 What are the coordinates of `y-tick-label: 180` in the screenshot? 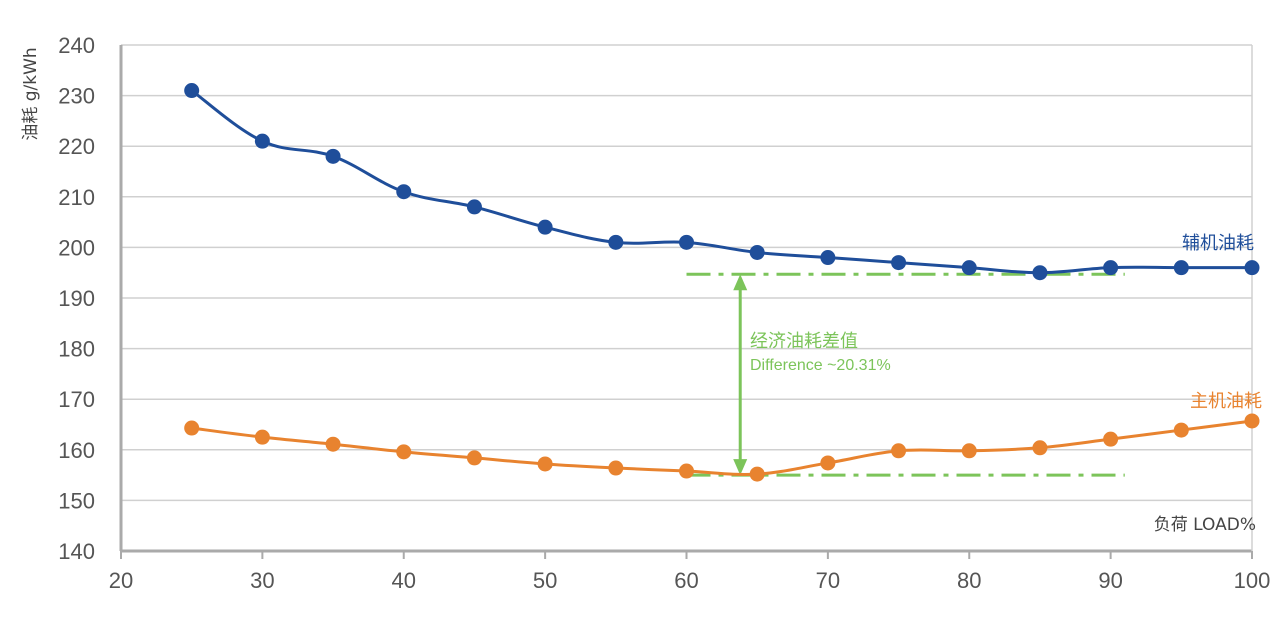 It's located at (76, 349).